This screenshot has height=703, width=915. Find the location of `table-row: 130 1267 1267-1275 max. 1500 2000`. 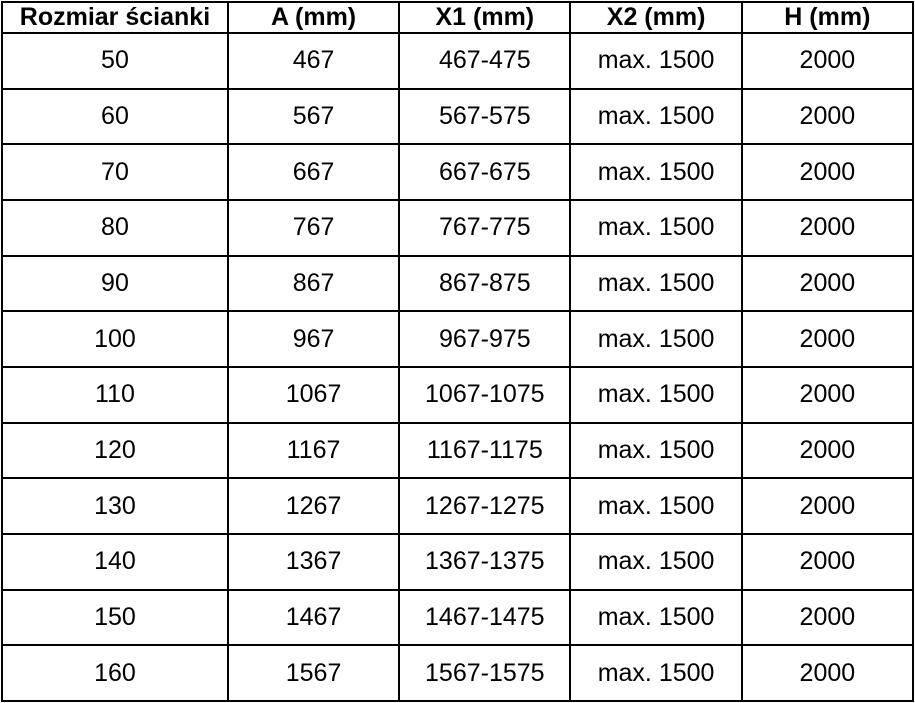

table-row: 130 1267 1267-1275 max. 1500 2000 is located at coordinates (458, 506).